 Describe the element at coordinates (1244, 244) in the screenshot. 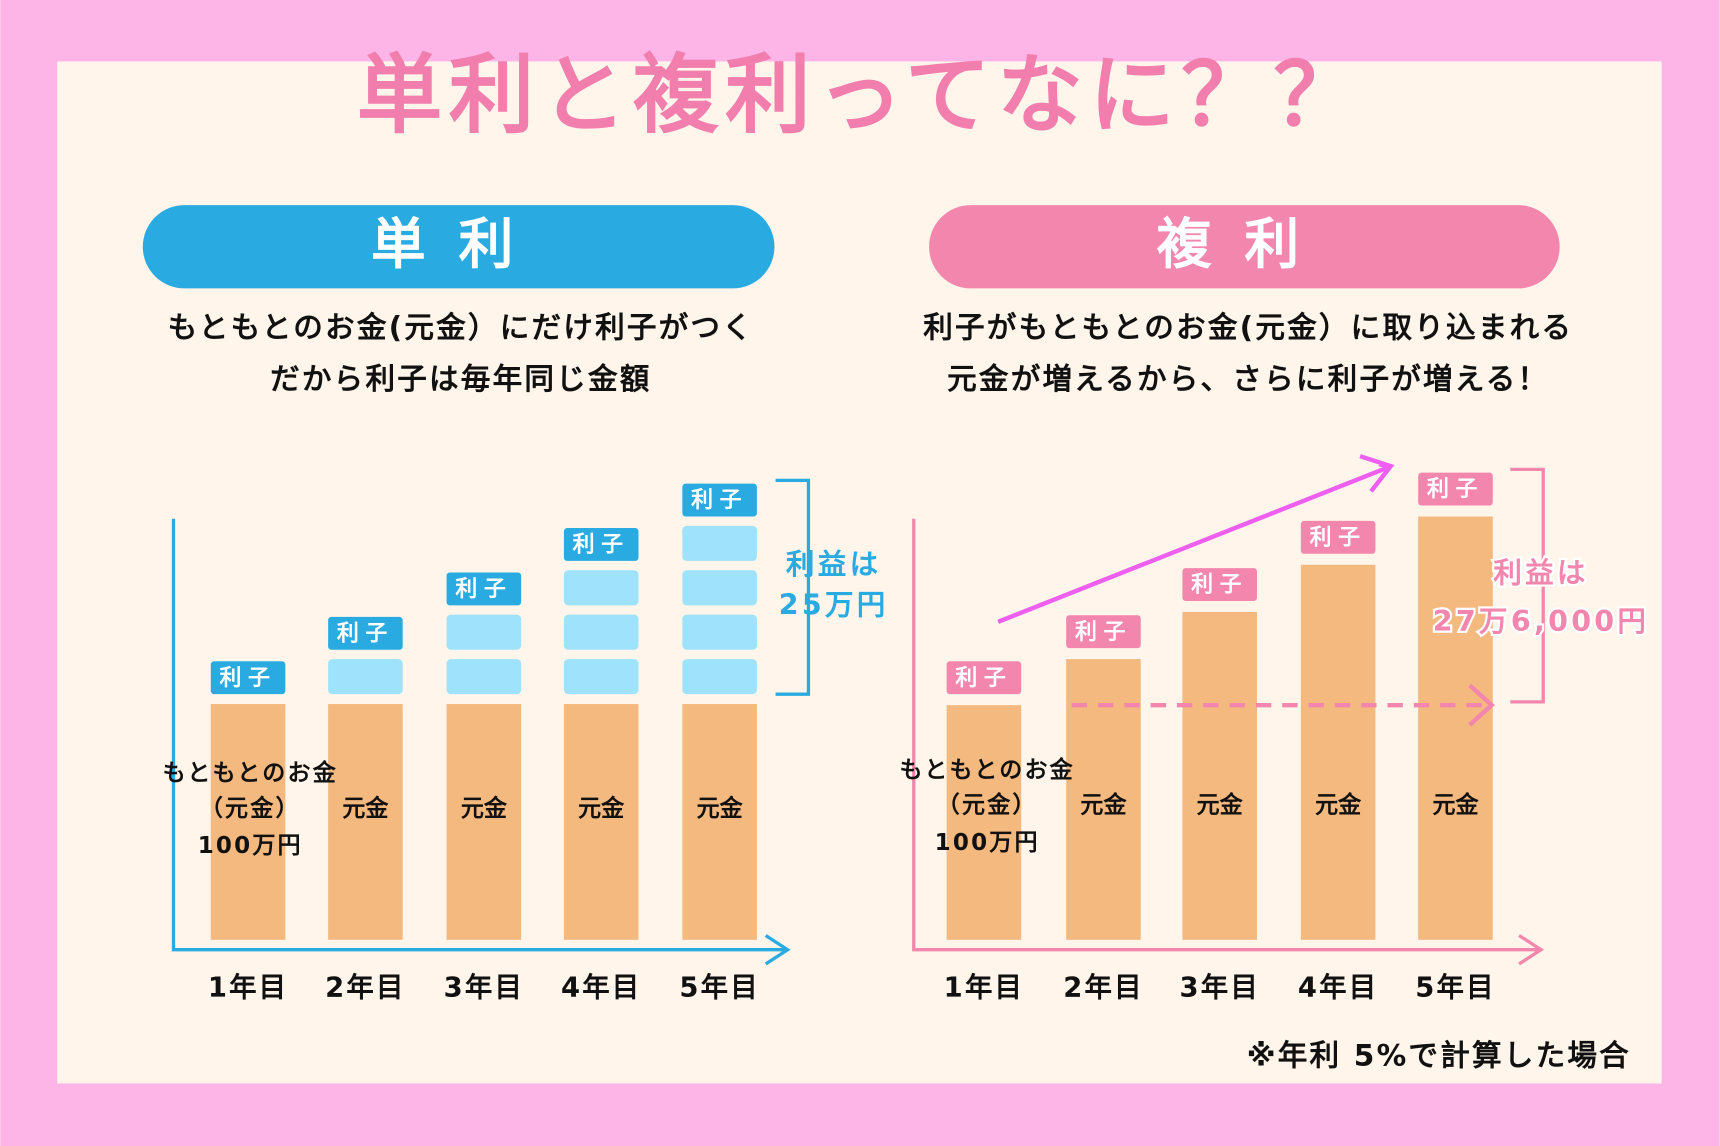

I see `heading: 複利` at that location.